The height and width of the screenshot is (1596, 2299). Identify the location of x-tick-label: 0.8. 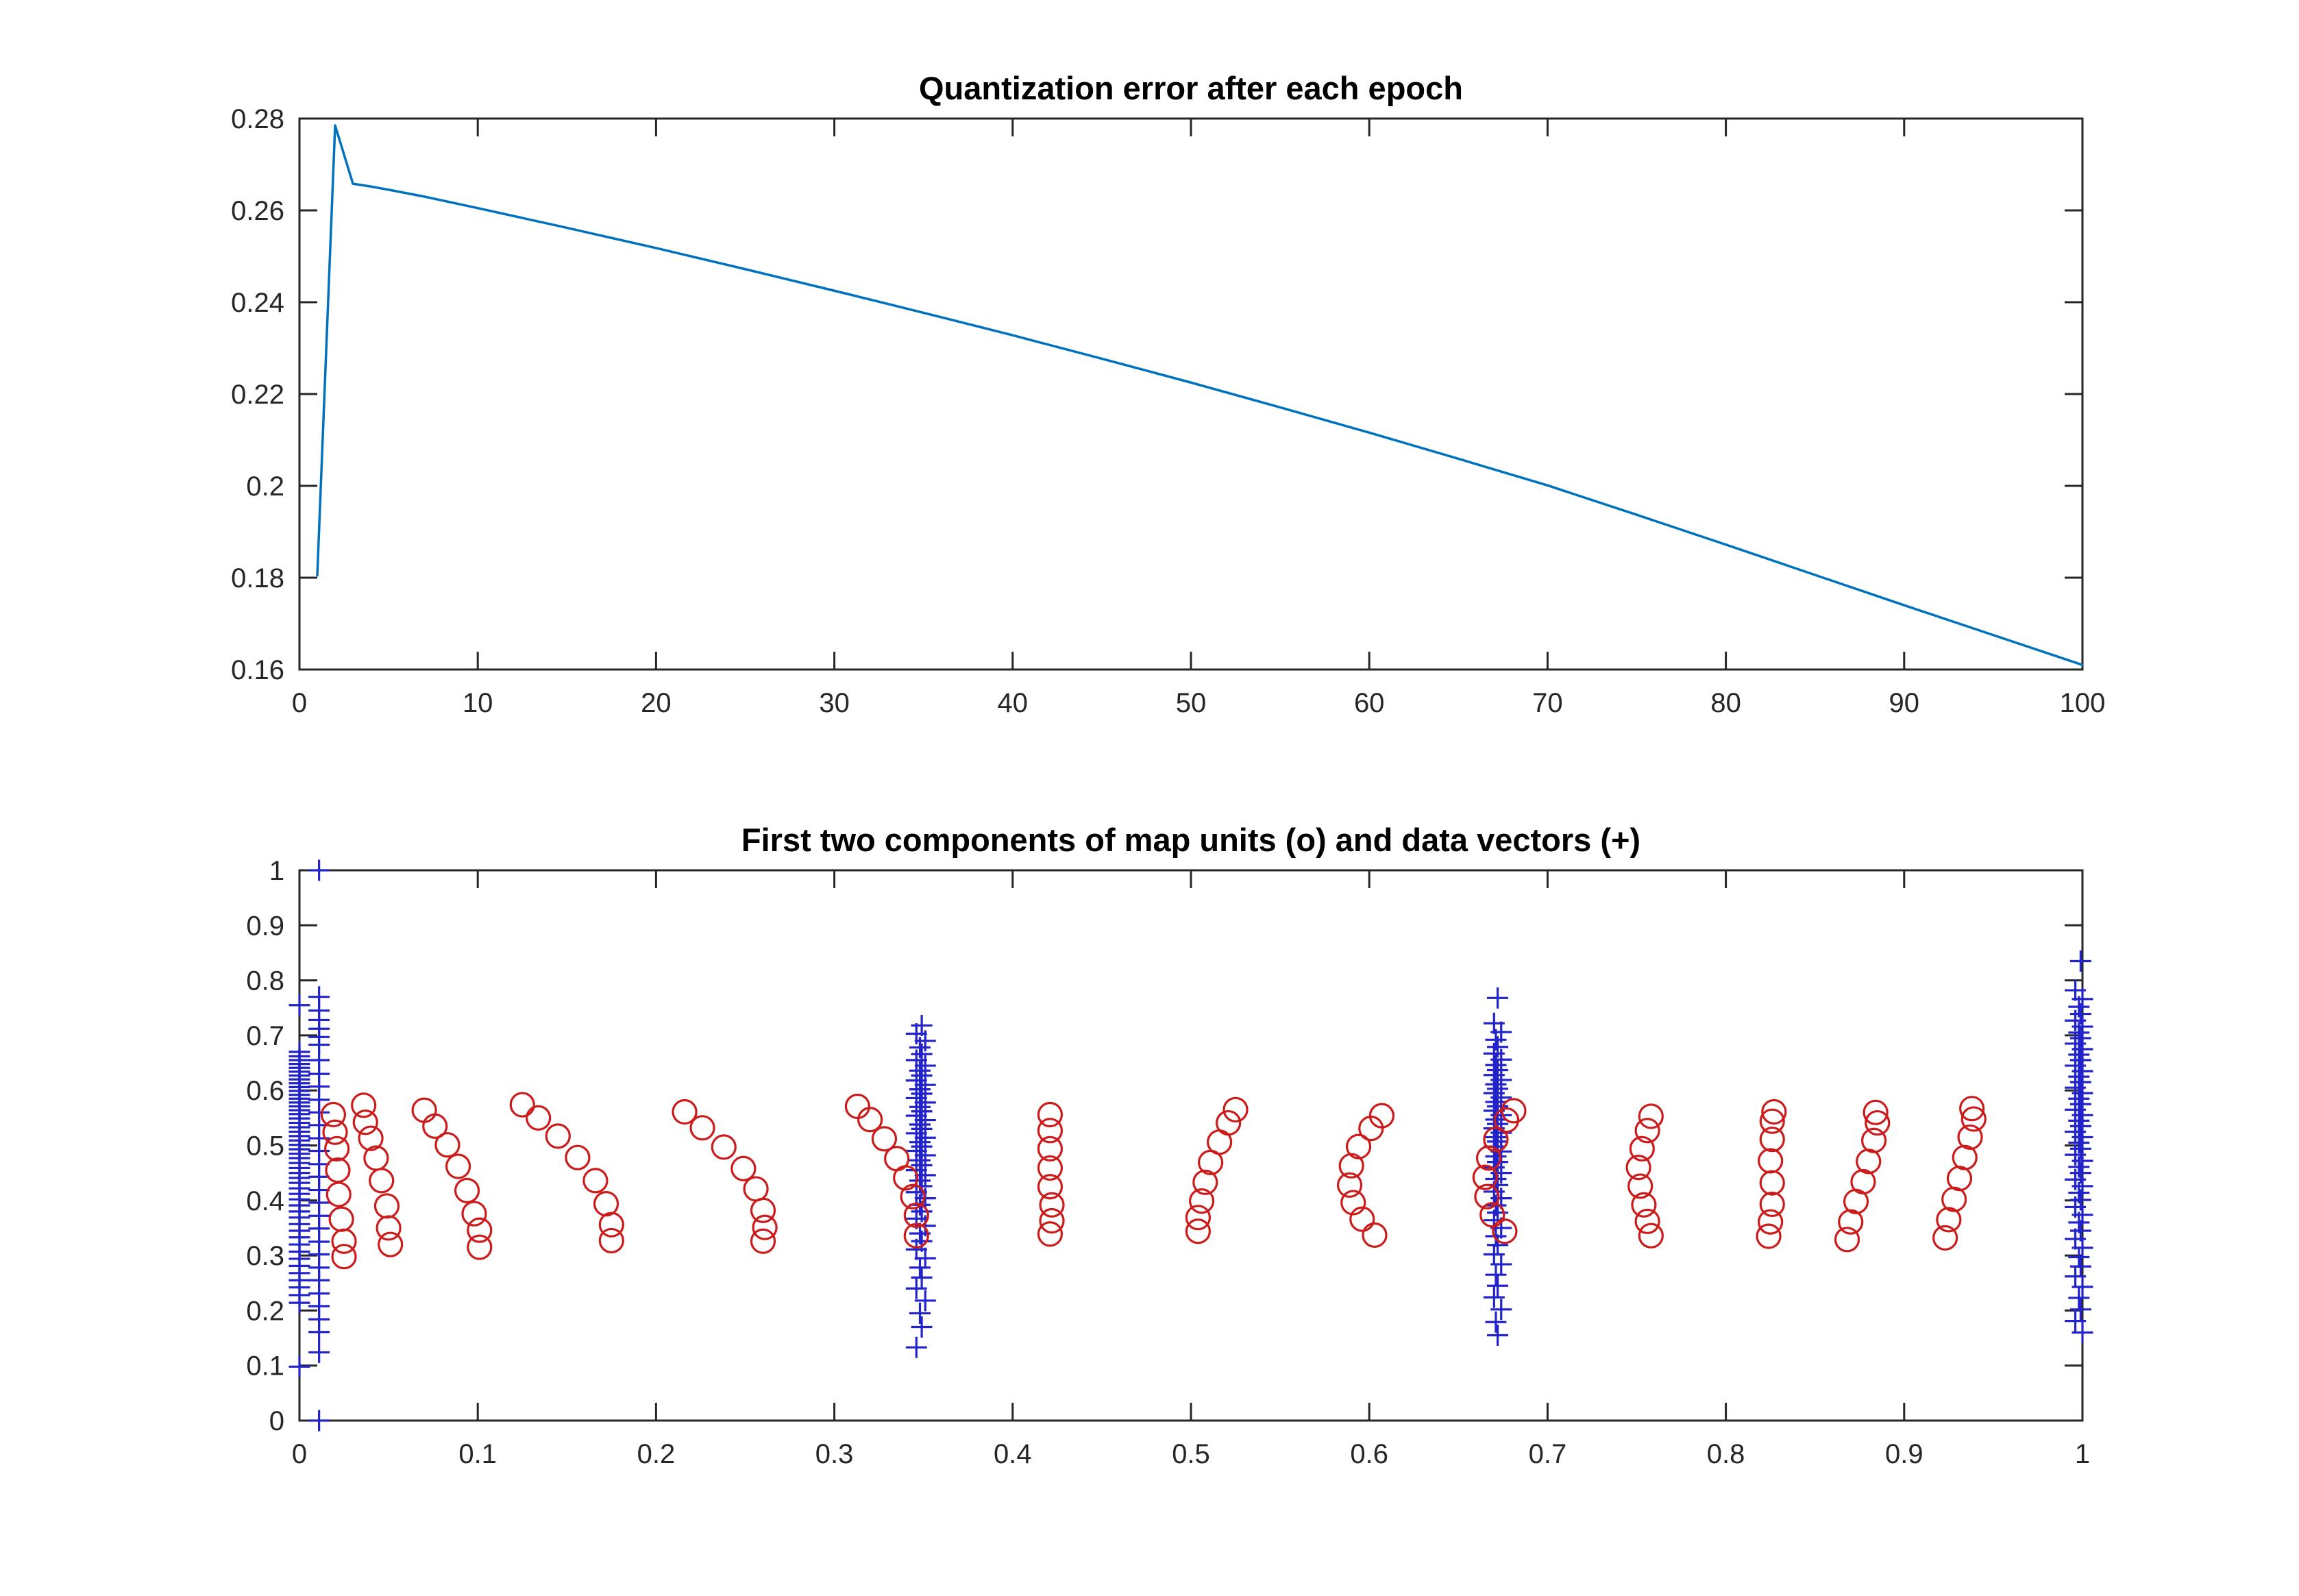
(1726, 1454).